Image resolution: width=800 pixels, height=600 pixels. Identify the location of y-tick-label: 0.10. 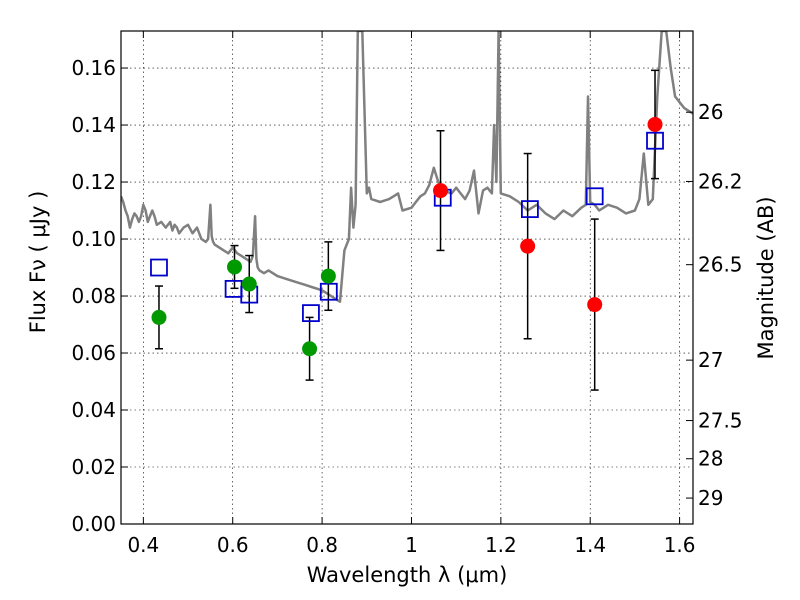
(93, 239).